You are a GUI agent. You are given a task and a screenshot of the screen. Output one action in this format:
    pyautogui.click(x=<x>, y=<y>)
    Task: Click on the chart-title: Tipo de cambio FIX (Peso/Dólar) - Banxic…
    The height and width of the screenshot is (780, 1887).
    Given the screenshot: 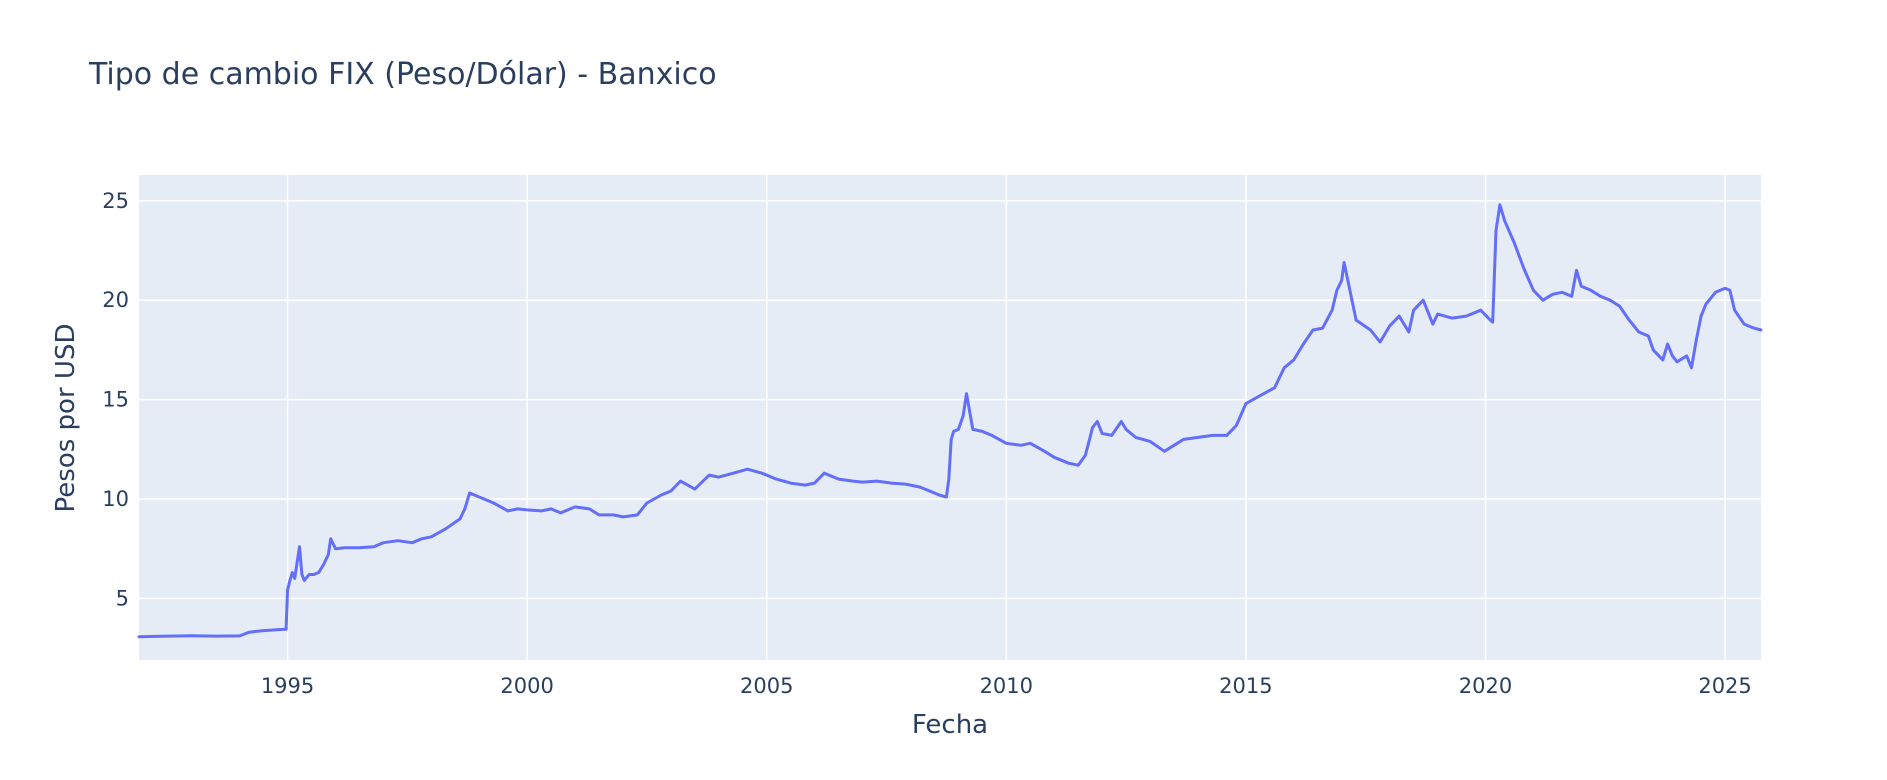 What is the action you would take?
    pyautogui.click(x=402, y=74)
    